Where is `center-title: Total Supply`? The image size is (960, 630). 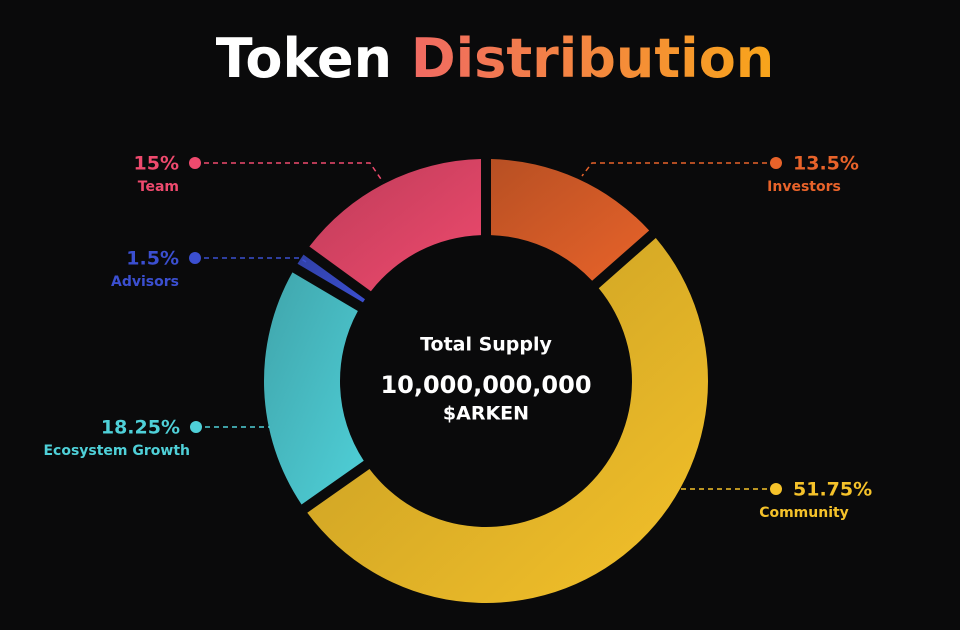 center-title: Total Supply is located at coordinates (486, 345).